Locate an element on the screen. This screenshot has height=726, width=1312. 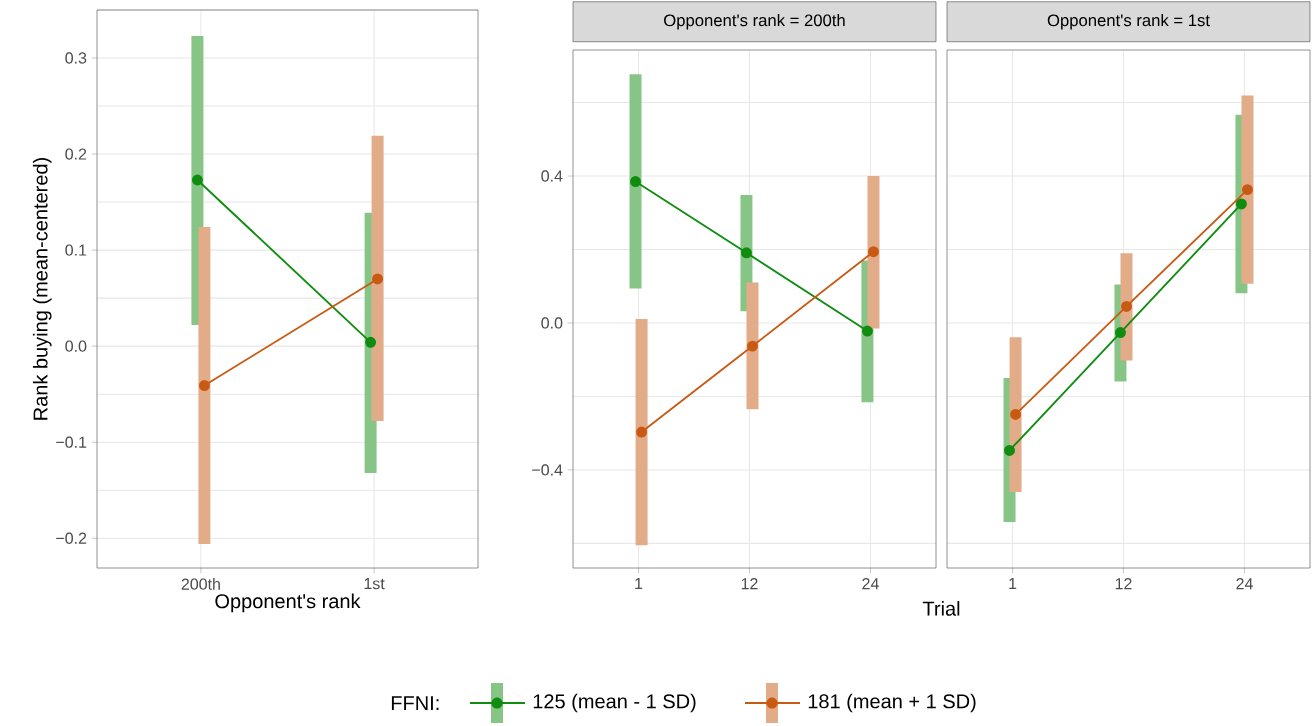
y-axis-title: Rank buying (mean-centered) is located at coordinates (42, 289).